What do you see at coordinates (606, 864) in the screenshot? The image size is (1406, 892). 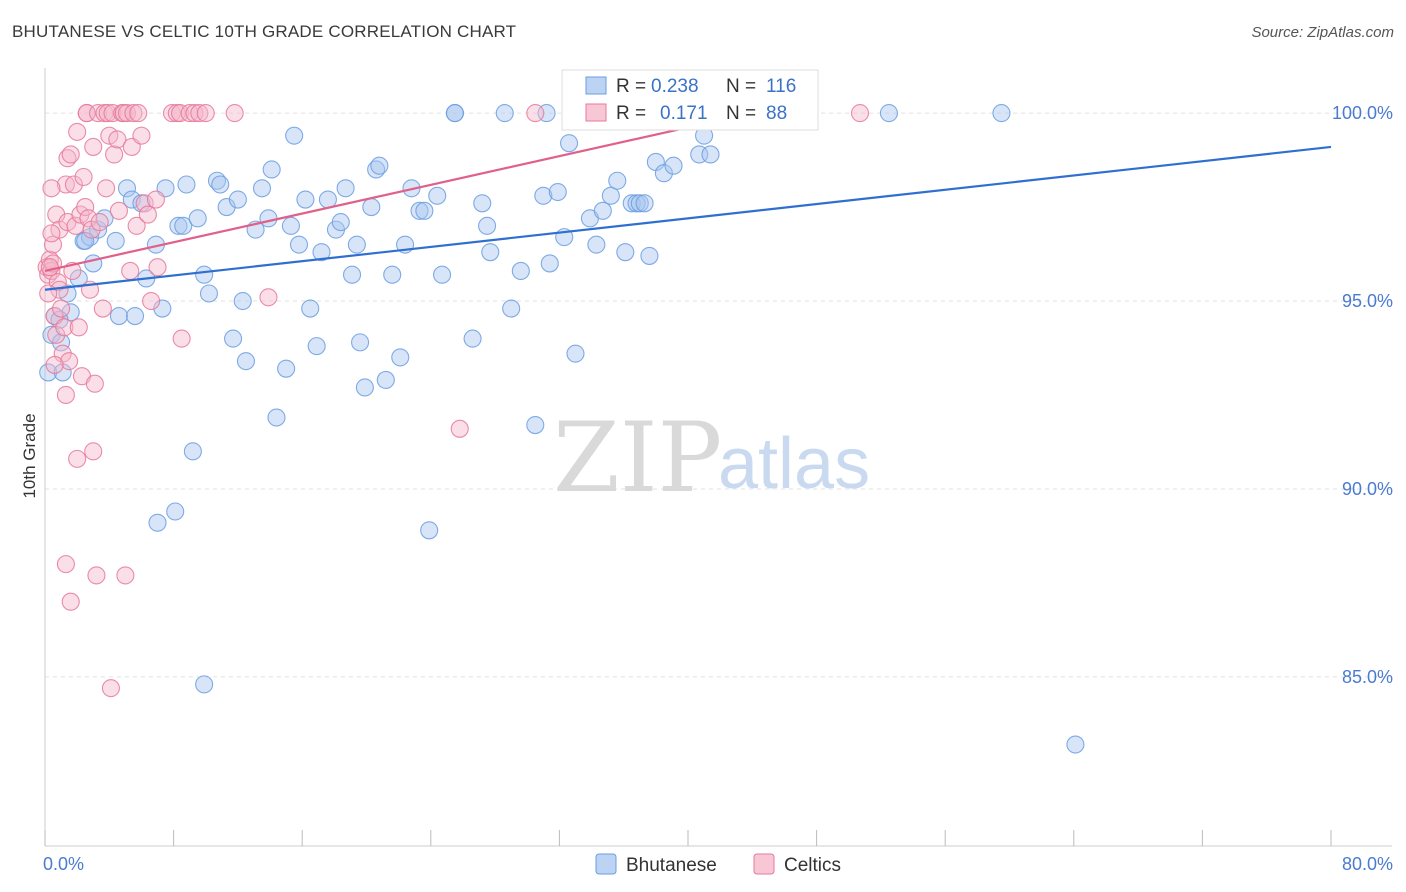 I see `series-legend-swatch-bhutanese` at bounding box center [606, 864].